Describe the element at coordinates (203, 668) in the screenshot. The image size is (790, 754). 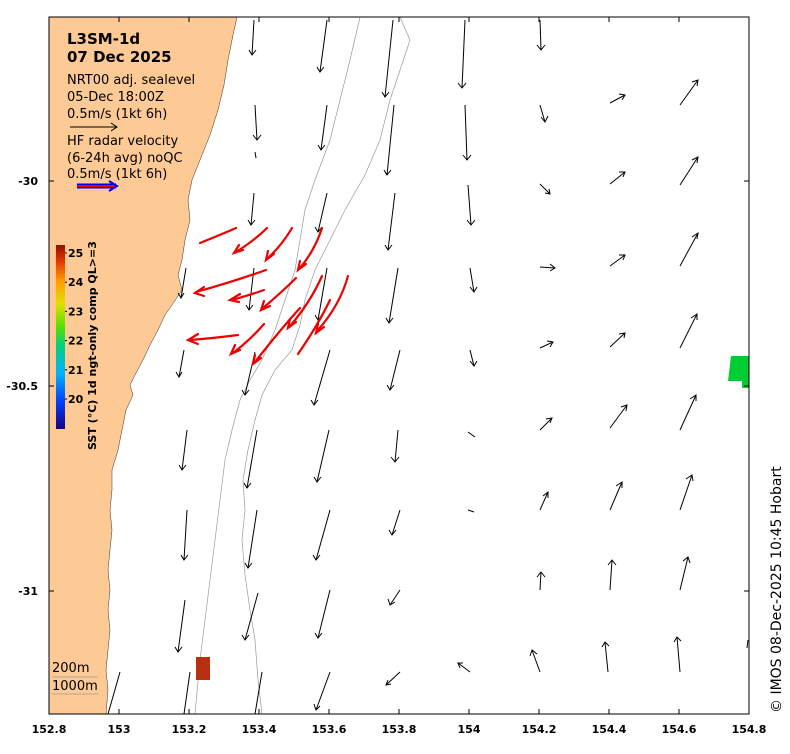
I see `sst-patch-brown` at that location.